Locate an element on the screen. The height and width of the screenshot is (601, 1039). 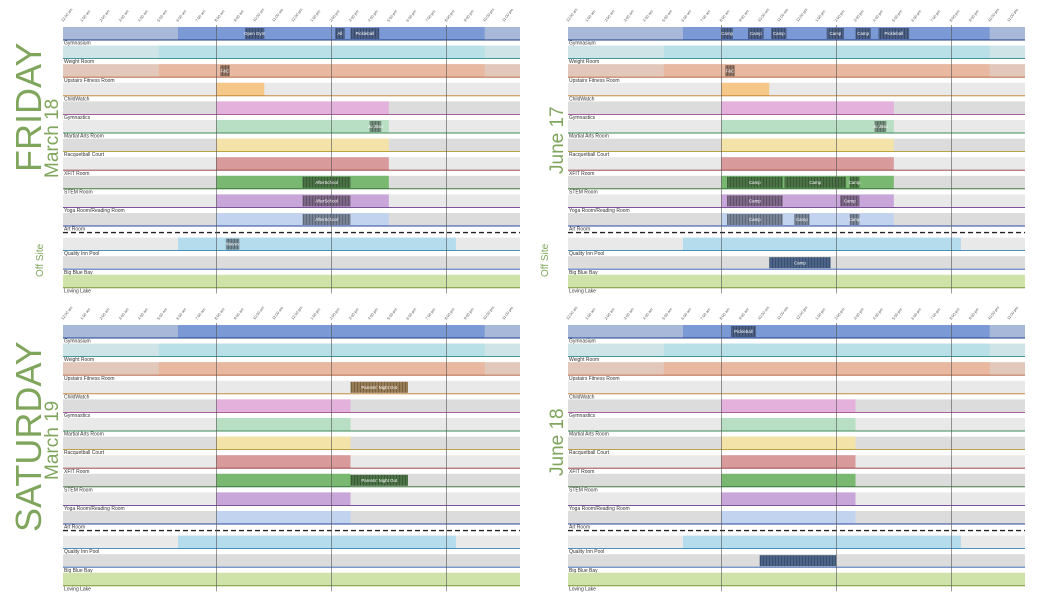
time-tick-label: 5:00 pm is located at coordinates (392, 15).